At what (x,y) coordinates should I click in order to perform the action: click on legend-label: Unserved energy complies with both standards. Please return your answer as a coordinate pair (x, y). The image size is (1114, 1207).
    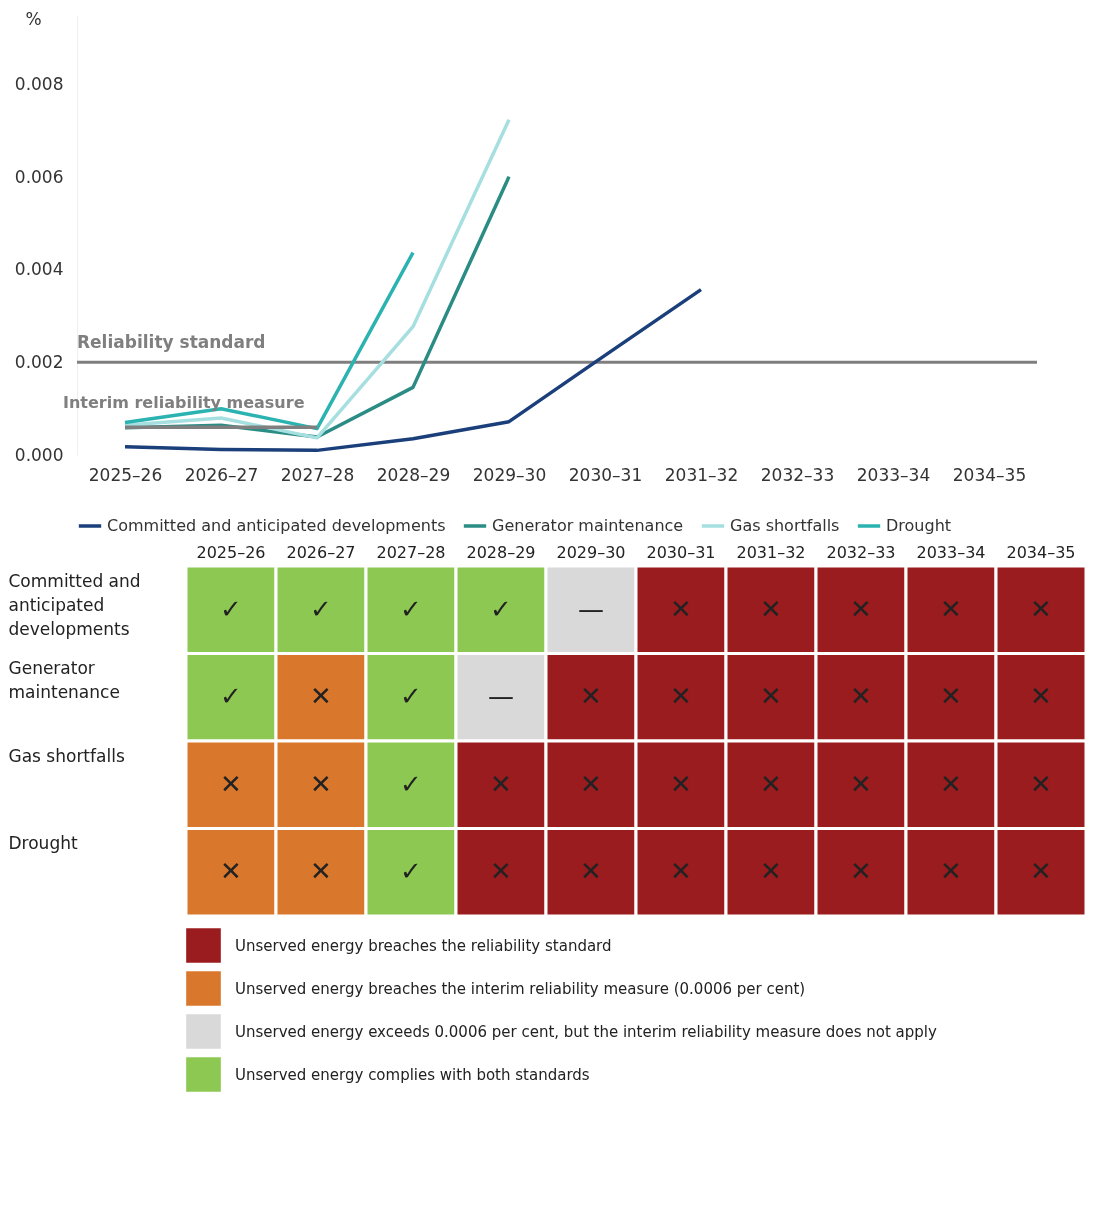
    Looking at the image, I should click on (412, 1074).